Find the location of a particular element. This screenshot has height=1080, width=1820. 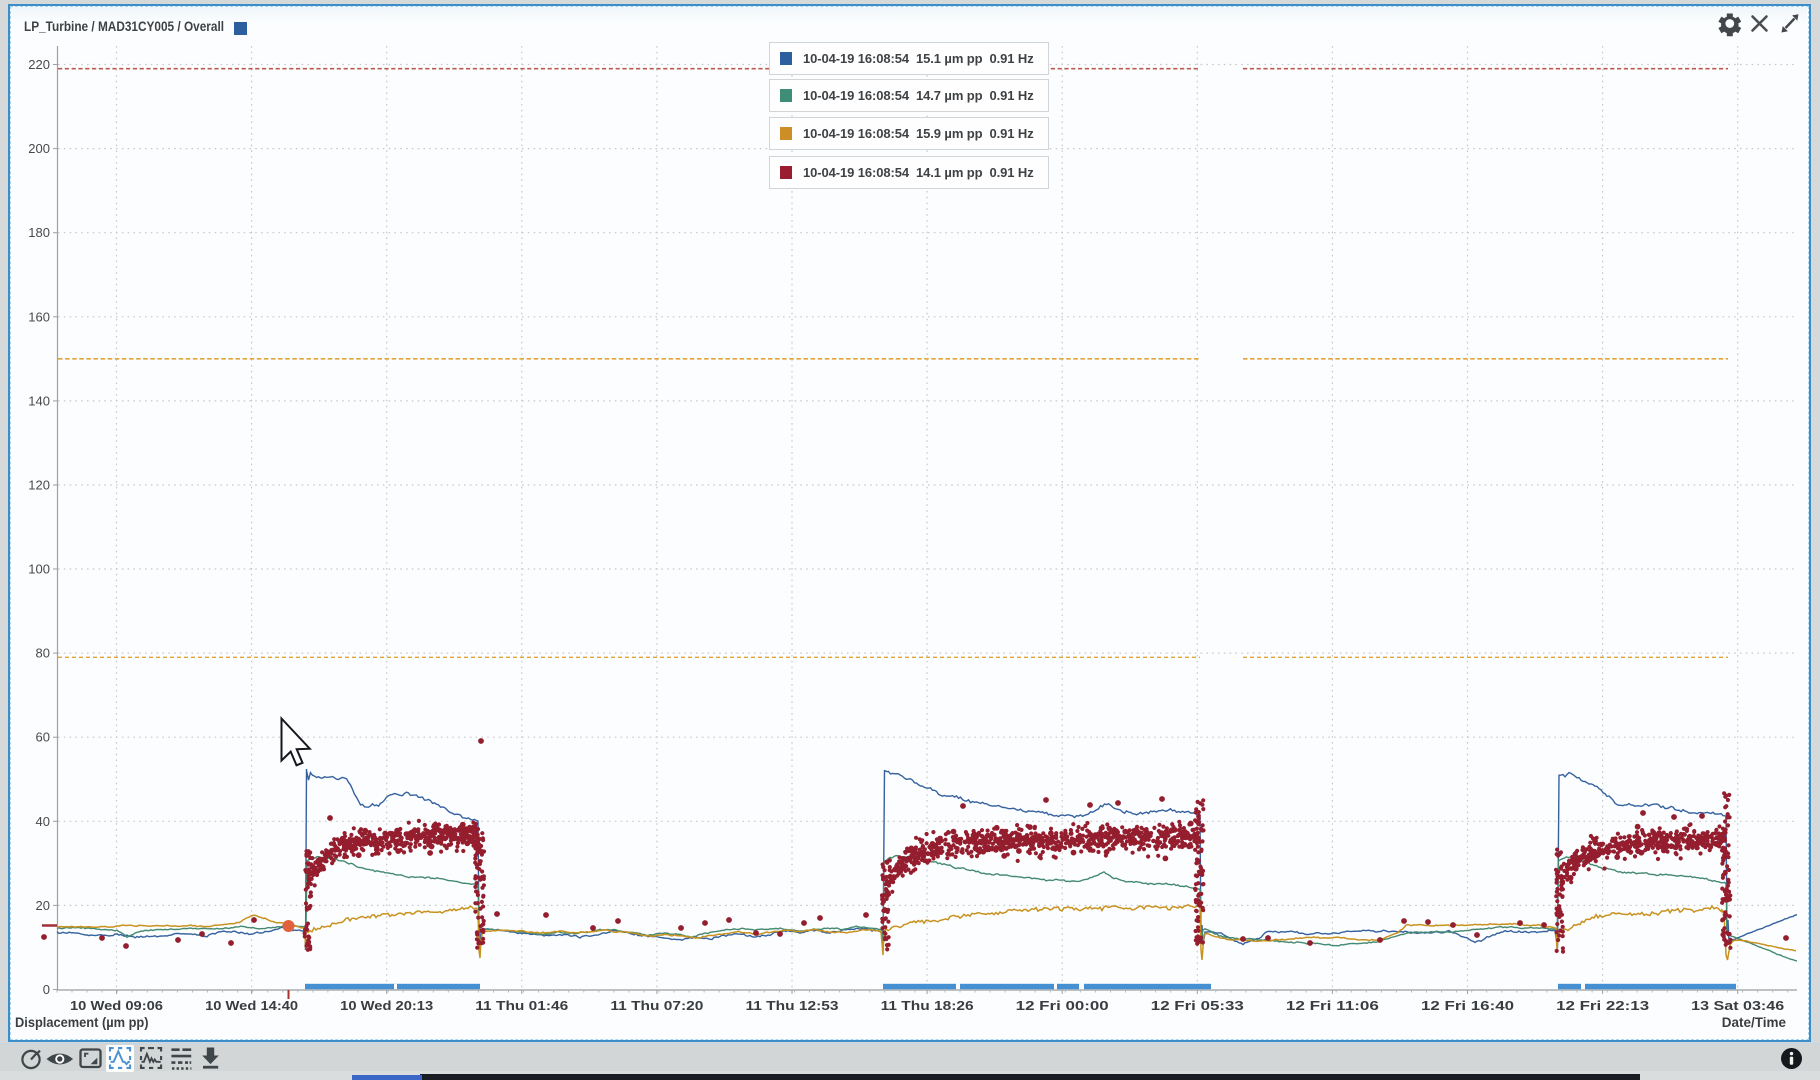

svg-text: 120 is located at coordinates (39, 485).